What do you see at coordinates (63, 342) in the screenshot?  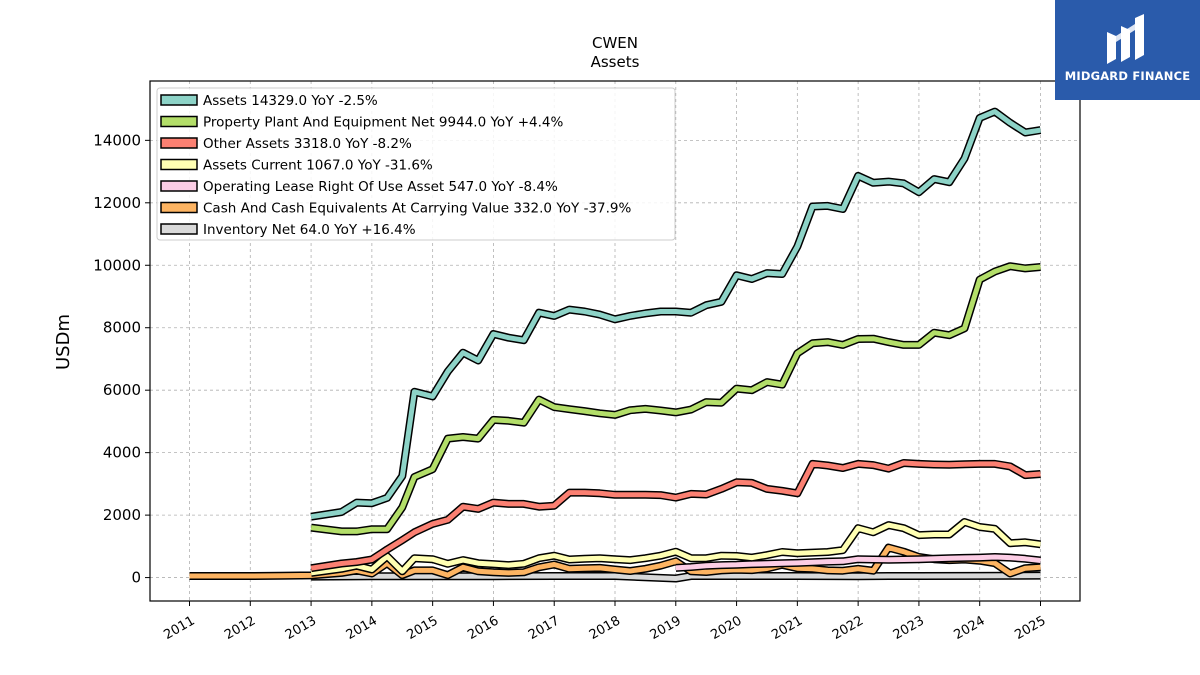 I see `y-axis-label: USDm` at bounding box center [63, 342].